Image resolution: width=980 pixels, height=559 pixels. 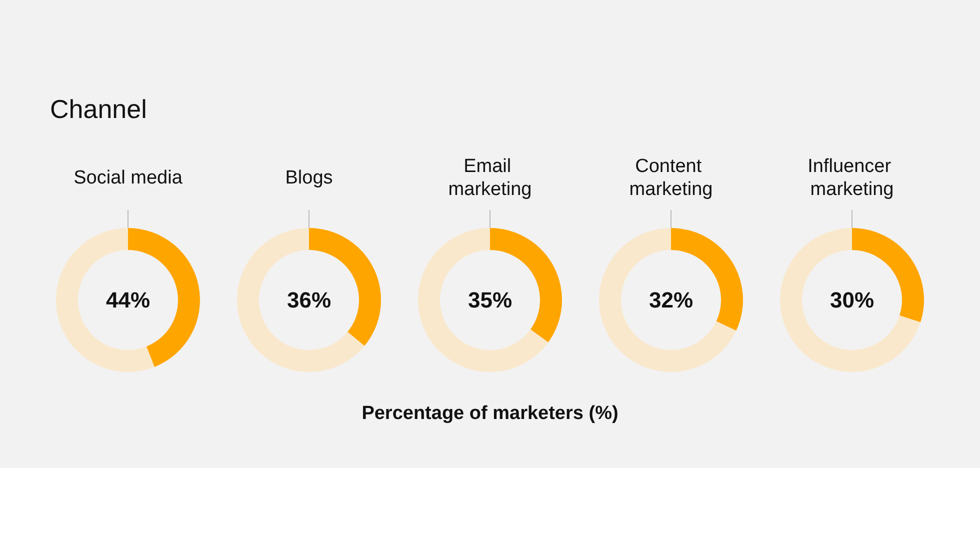 I want to click on data-label: 35%, so click(x=490, y=300).